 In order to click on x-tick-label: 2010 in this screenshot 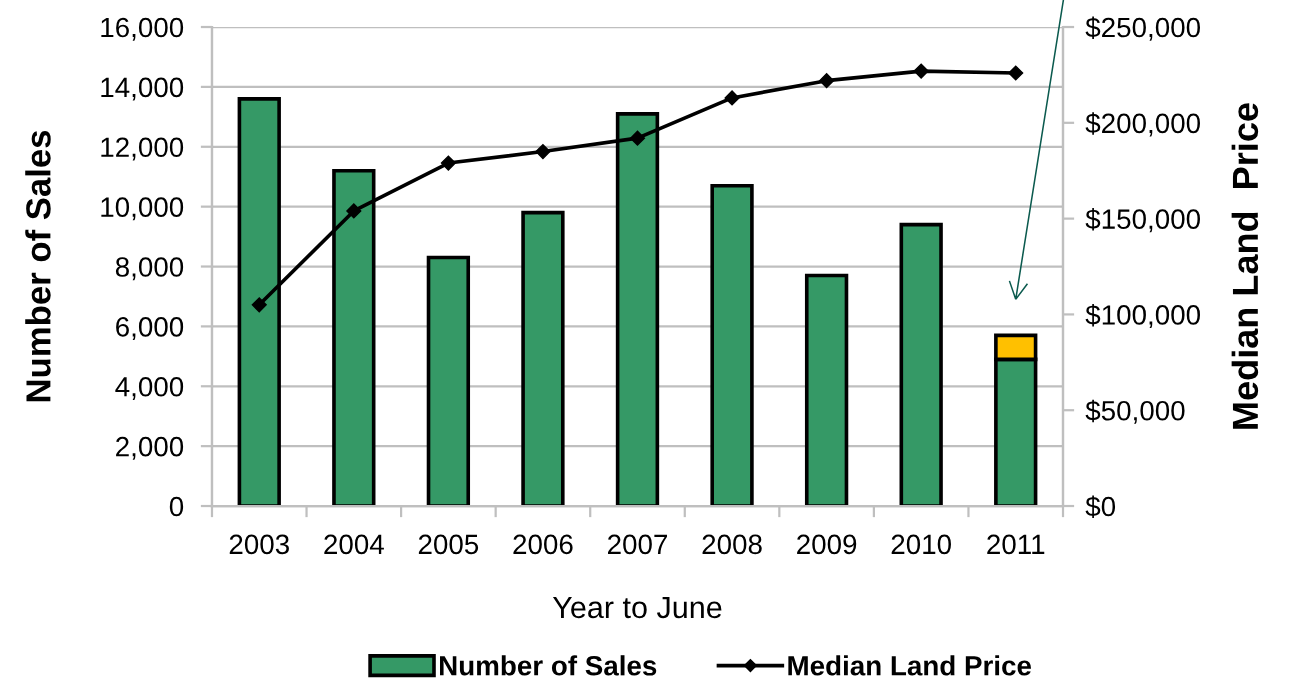, I will do `click(921, 544)`.